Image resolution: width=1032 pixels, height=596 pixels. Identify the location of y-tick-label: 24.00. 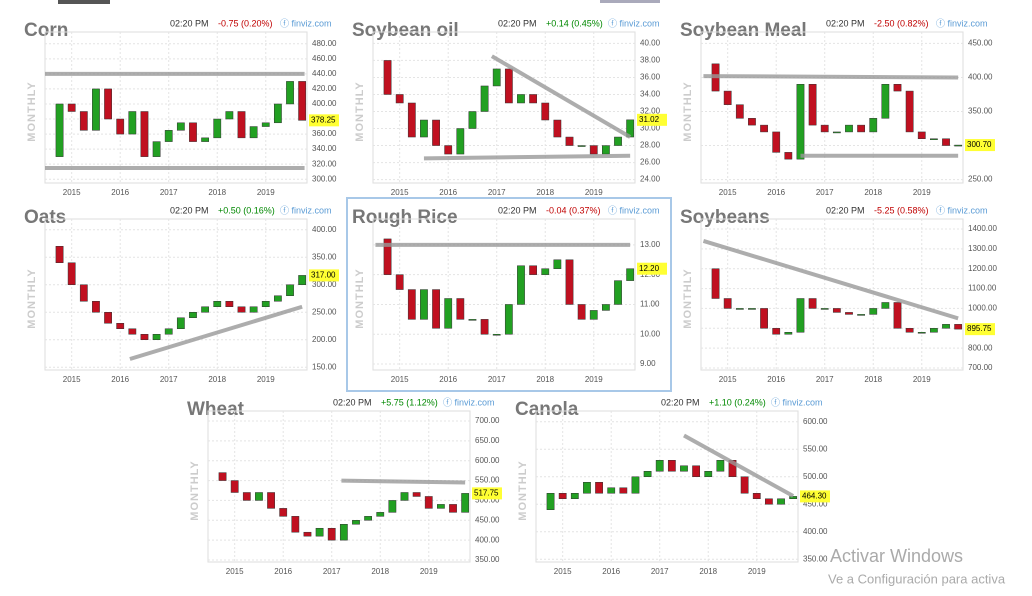
(650, 179).